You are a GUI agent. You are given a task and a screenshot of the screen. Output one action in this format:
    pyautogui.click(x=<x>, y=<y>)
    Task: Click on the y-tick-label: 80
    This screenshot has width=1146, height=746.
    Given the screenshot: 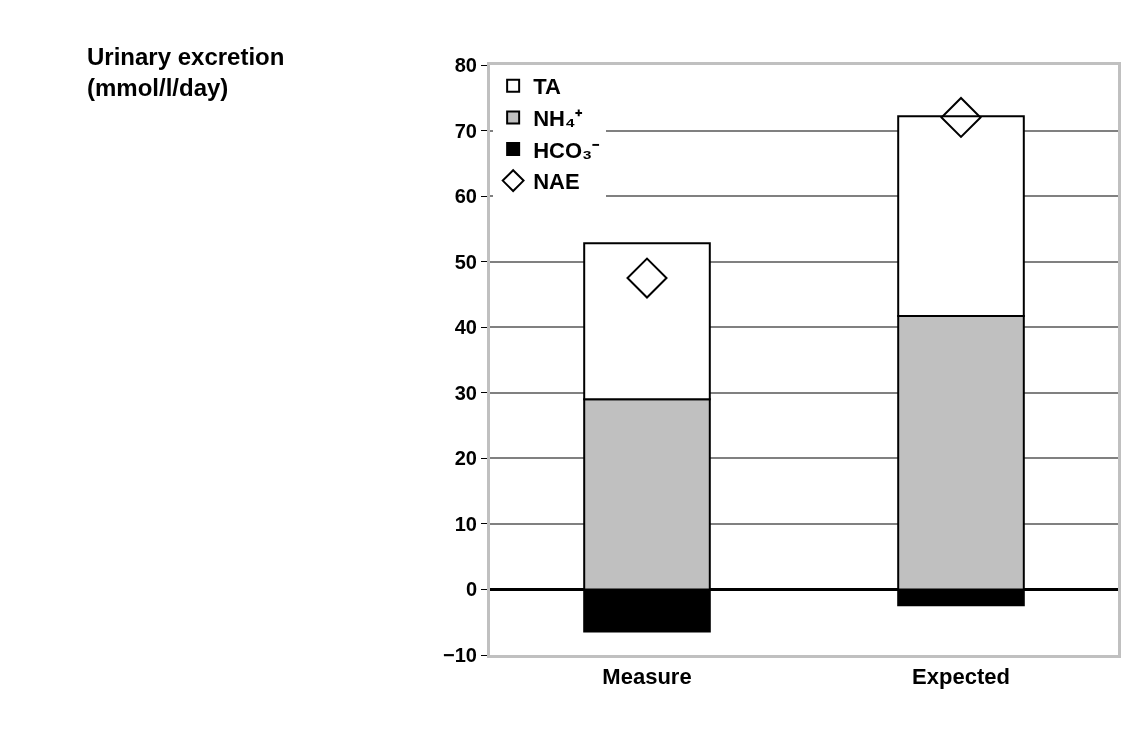 What is the action you would take?
    pyautogui.click(x=465, y=65)
    